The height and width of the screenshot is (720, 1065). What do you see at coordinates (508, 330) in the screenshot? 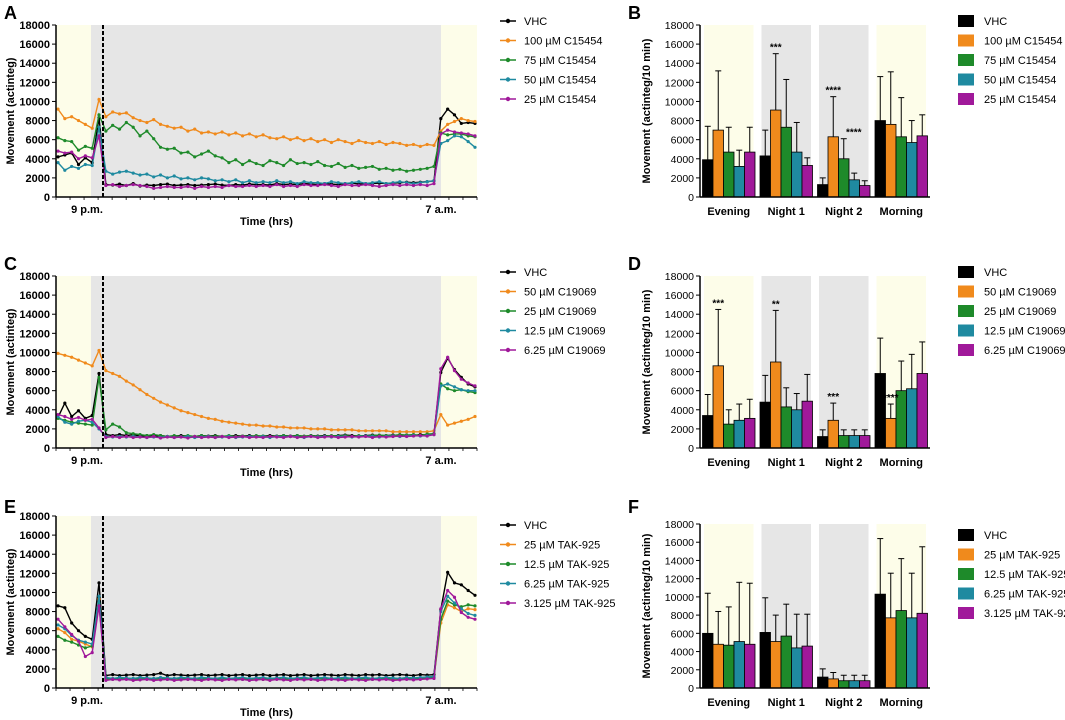
I see `legend-marker` at bounding box center [508, 330].